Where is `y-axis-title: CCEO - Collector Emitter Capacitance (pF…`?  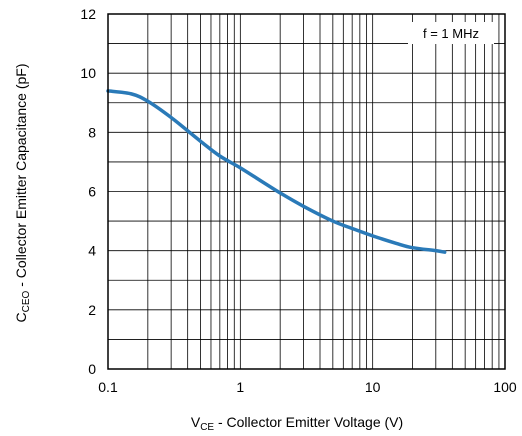
y-axis-title: CCEO - Collector Emitter Capacitance (pF… is located at coordinates (22, 193).